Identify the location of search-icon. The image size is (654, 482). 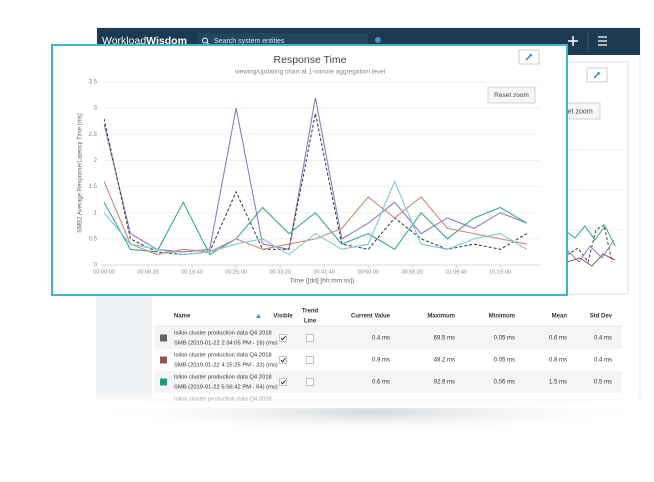
(205, 40).